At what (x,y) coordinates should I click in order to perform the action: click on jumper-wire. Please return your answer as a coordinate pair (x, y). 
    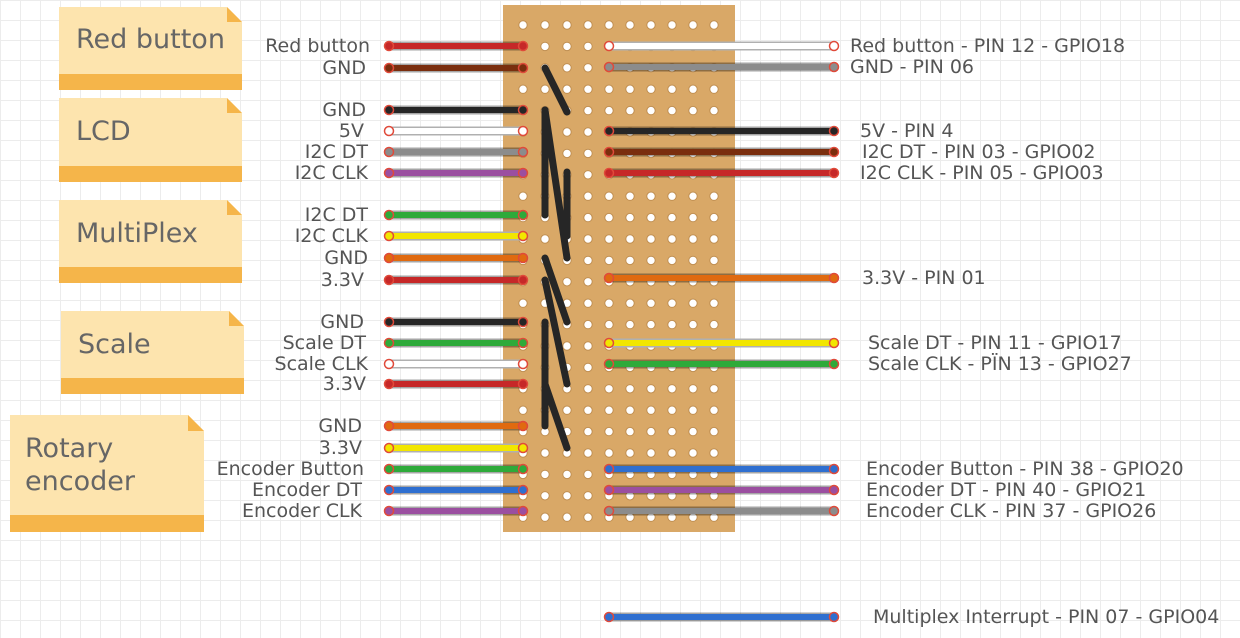
    Looking at the image, I should click on (556, 184).